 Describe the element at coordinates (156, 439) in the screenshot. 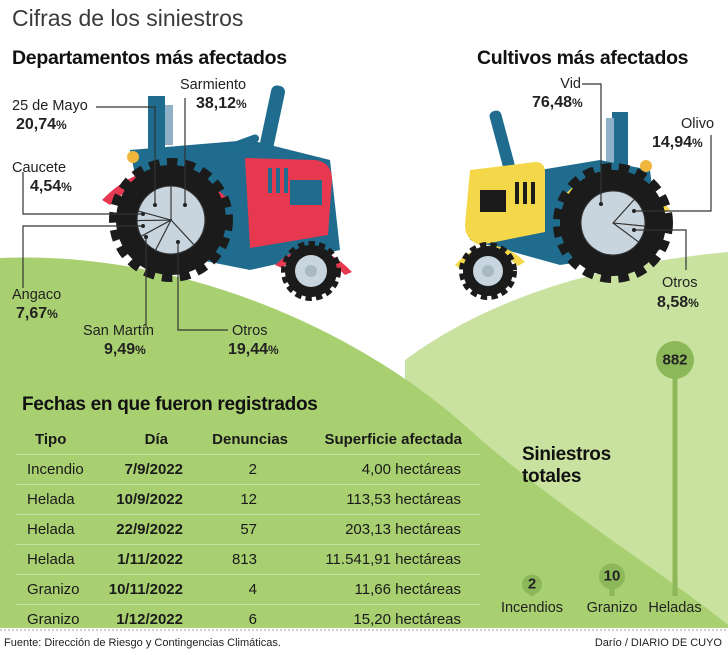

I see `header-dia: Día` at that location.